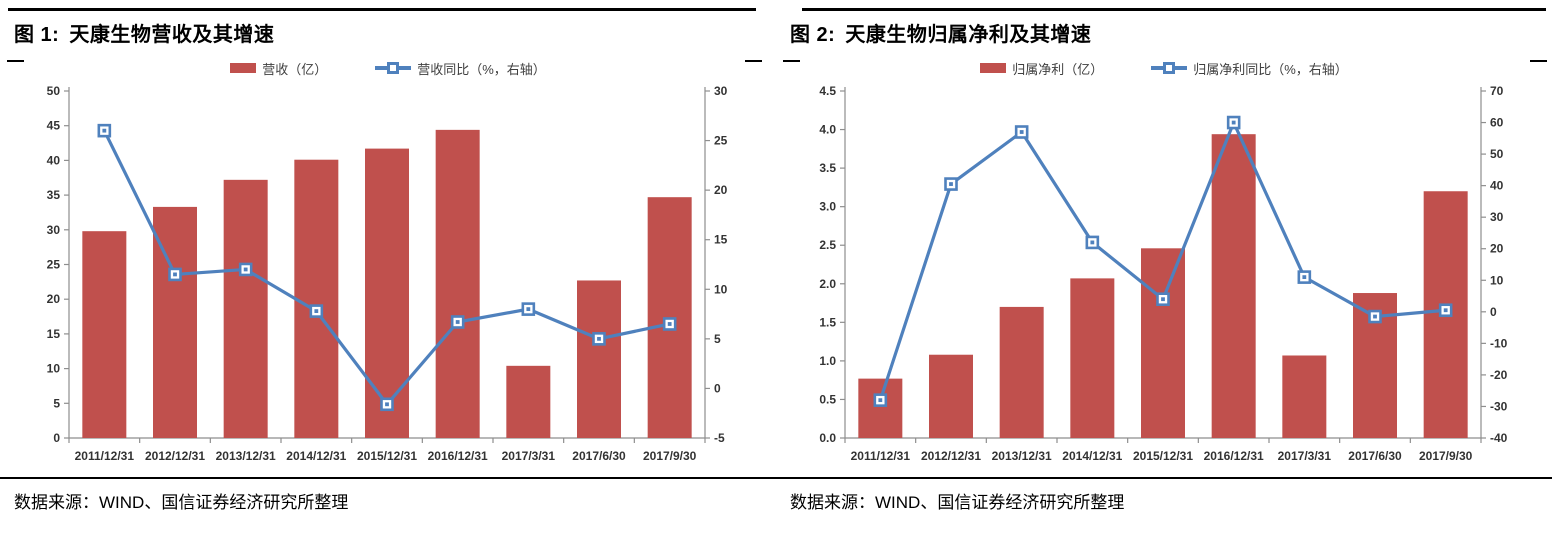 The width and height of the screenshot is (1552, 535). I want to click on svg-text: -40, so click(1499, 438).